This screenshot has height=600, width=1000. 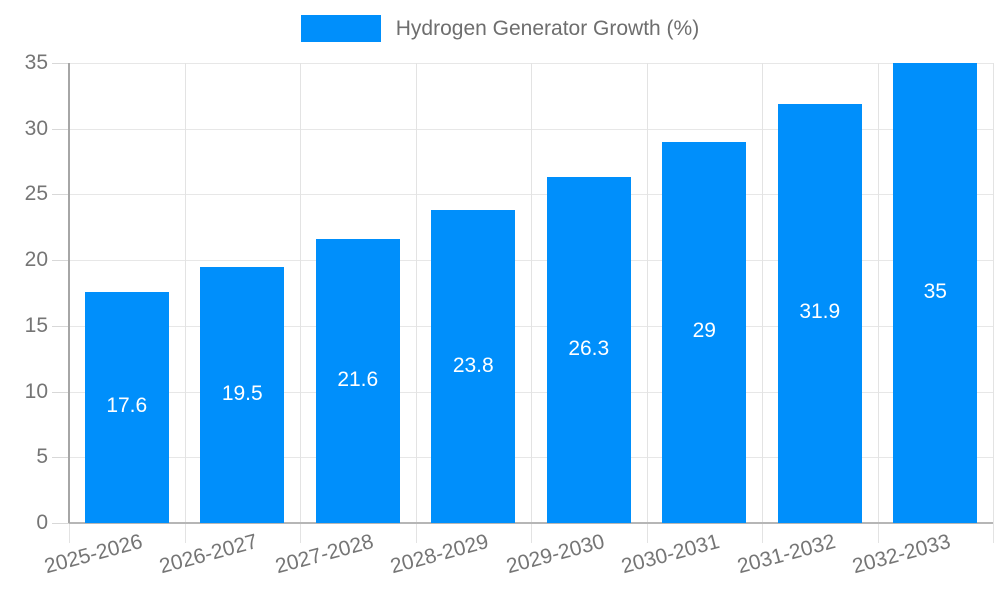 I want to click on y-axis-tick-label: 5, so click(x=42, y=457).